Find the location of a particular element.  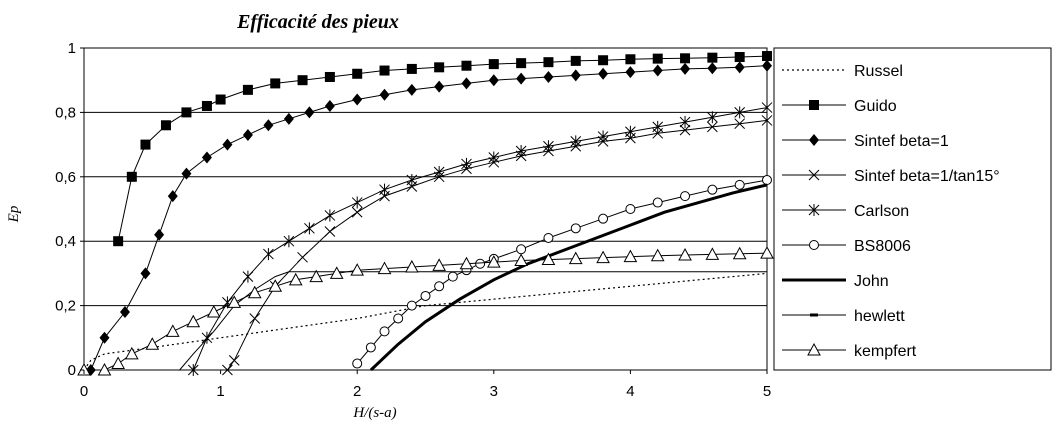

x-tick-label: 5 is located at coordinates (767, 391).